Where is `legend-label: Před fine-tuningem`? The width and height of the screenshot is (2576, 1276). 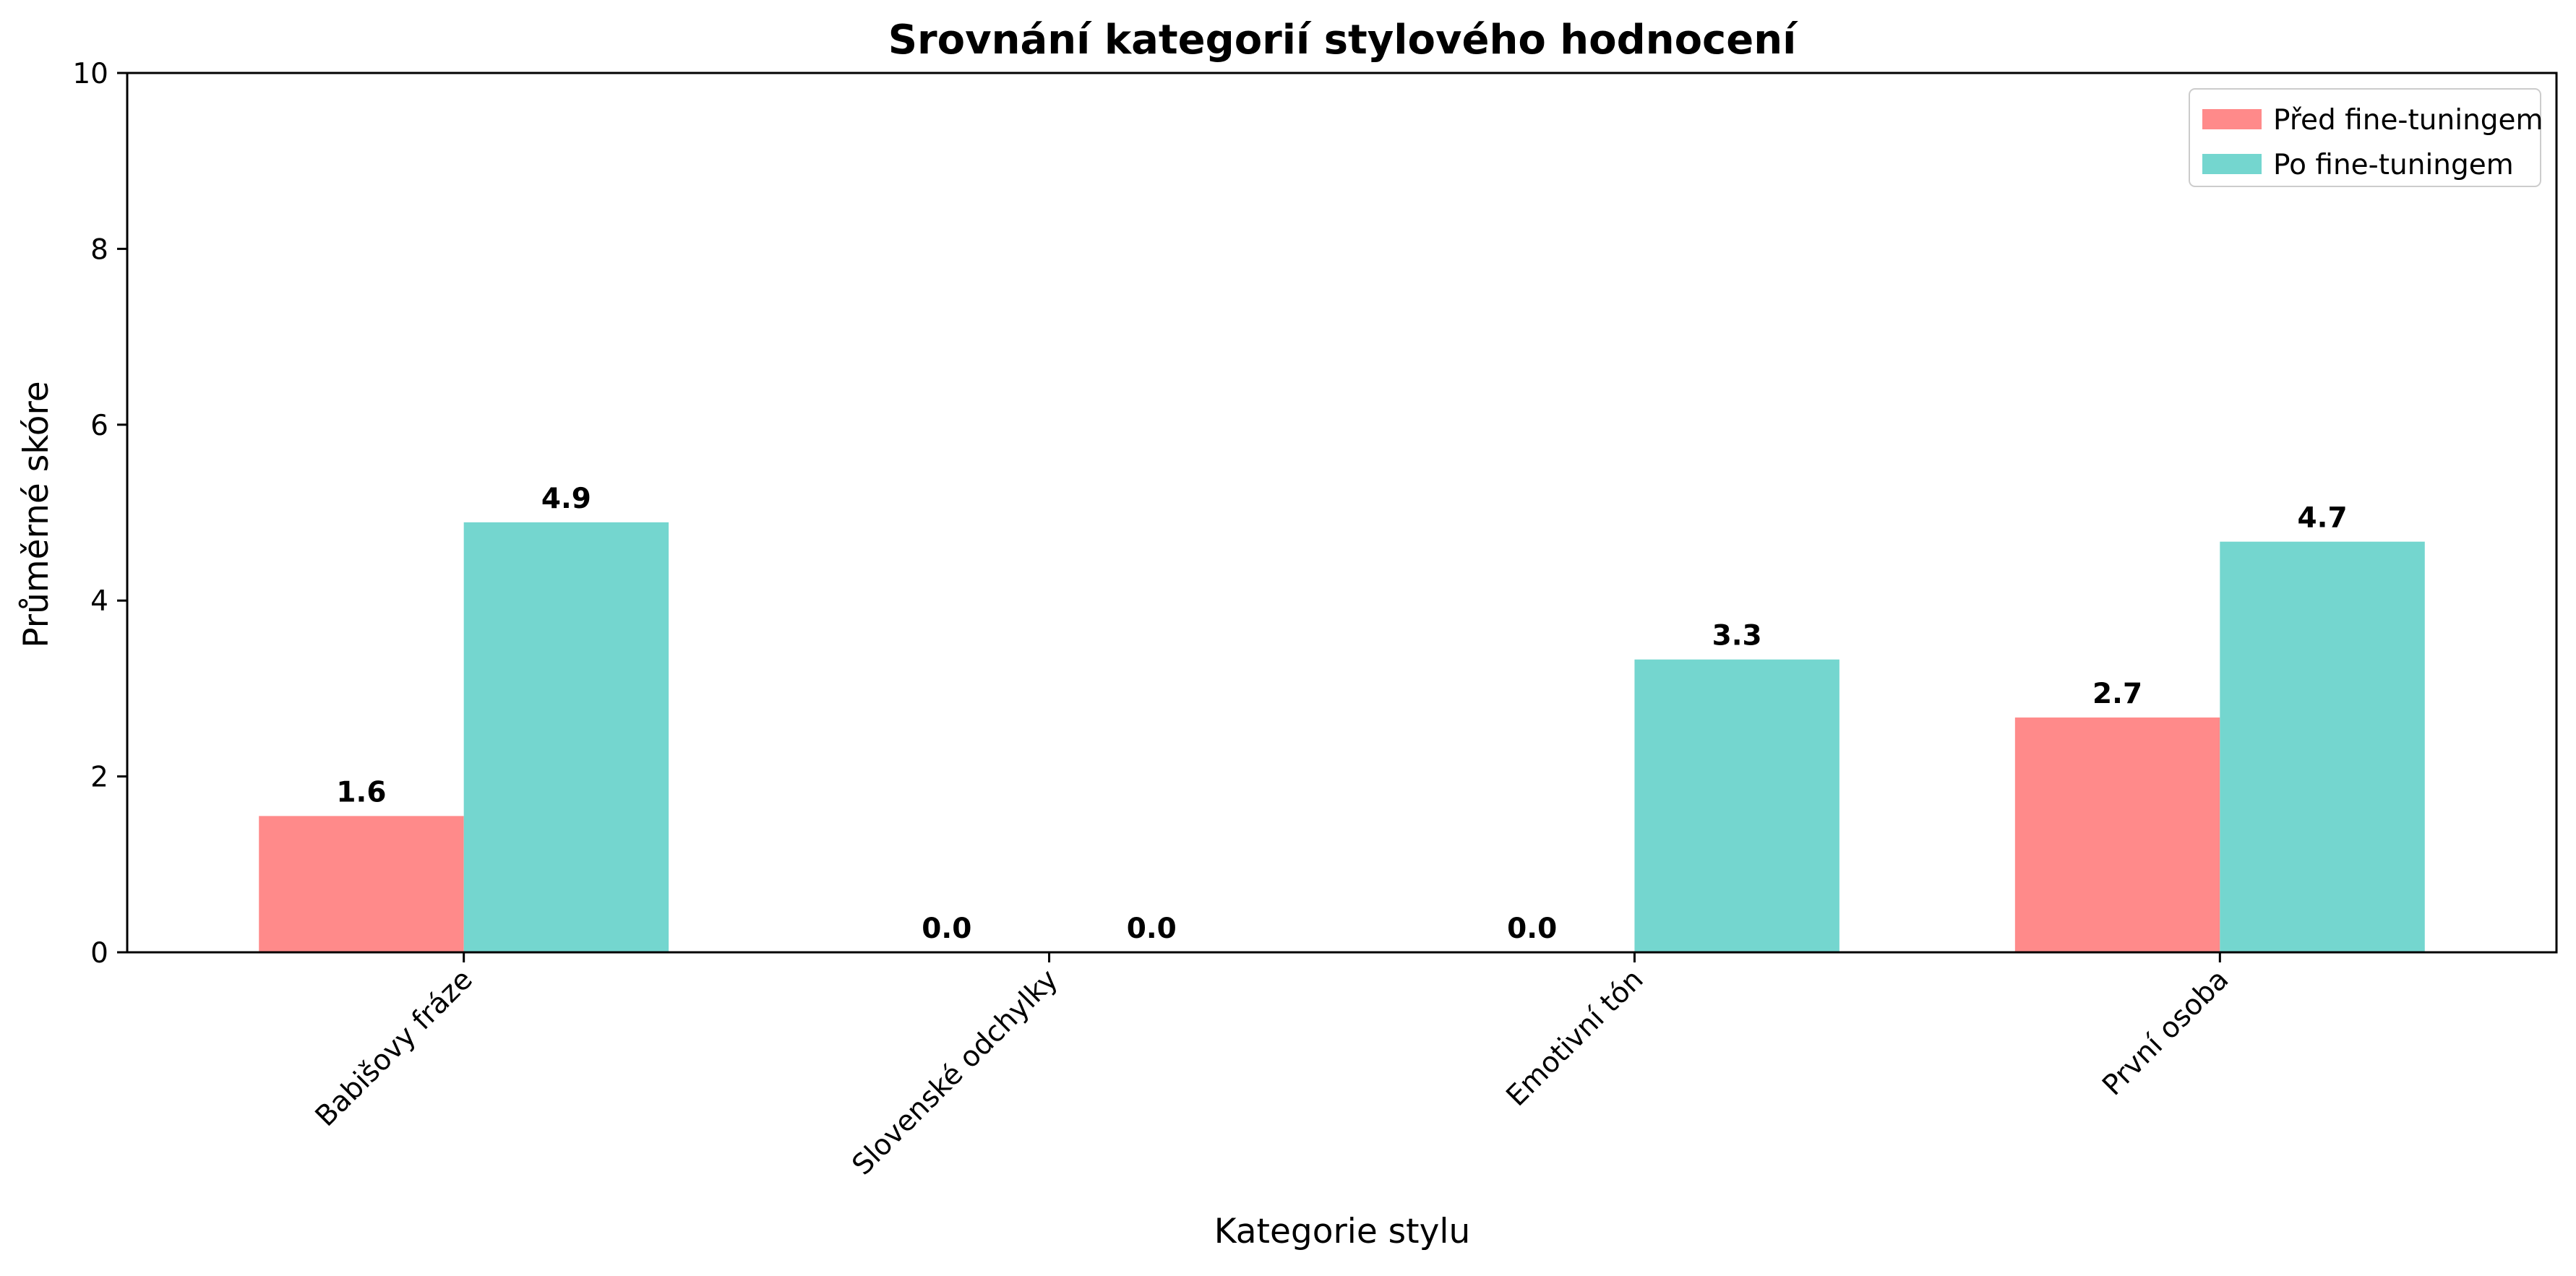 legend-label: Před fine-tuningem is located at coordinates (2408, 120).